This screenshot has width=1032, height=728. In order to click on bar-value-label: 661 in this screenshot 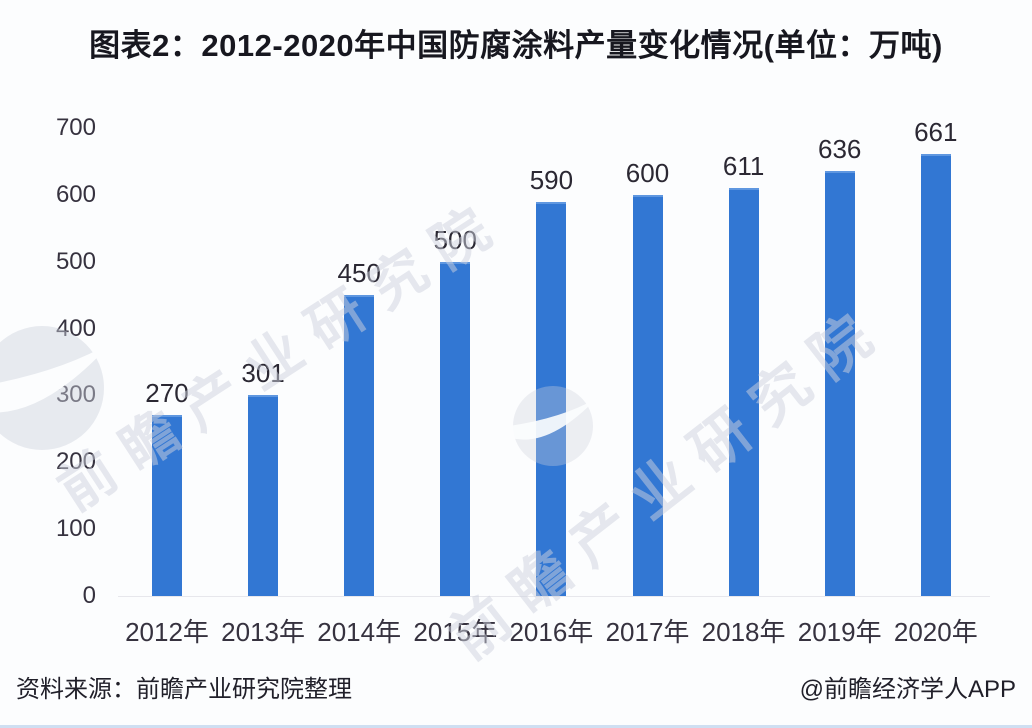, I will do `click(936, 132)`.